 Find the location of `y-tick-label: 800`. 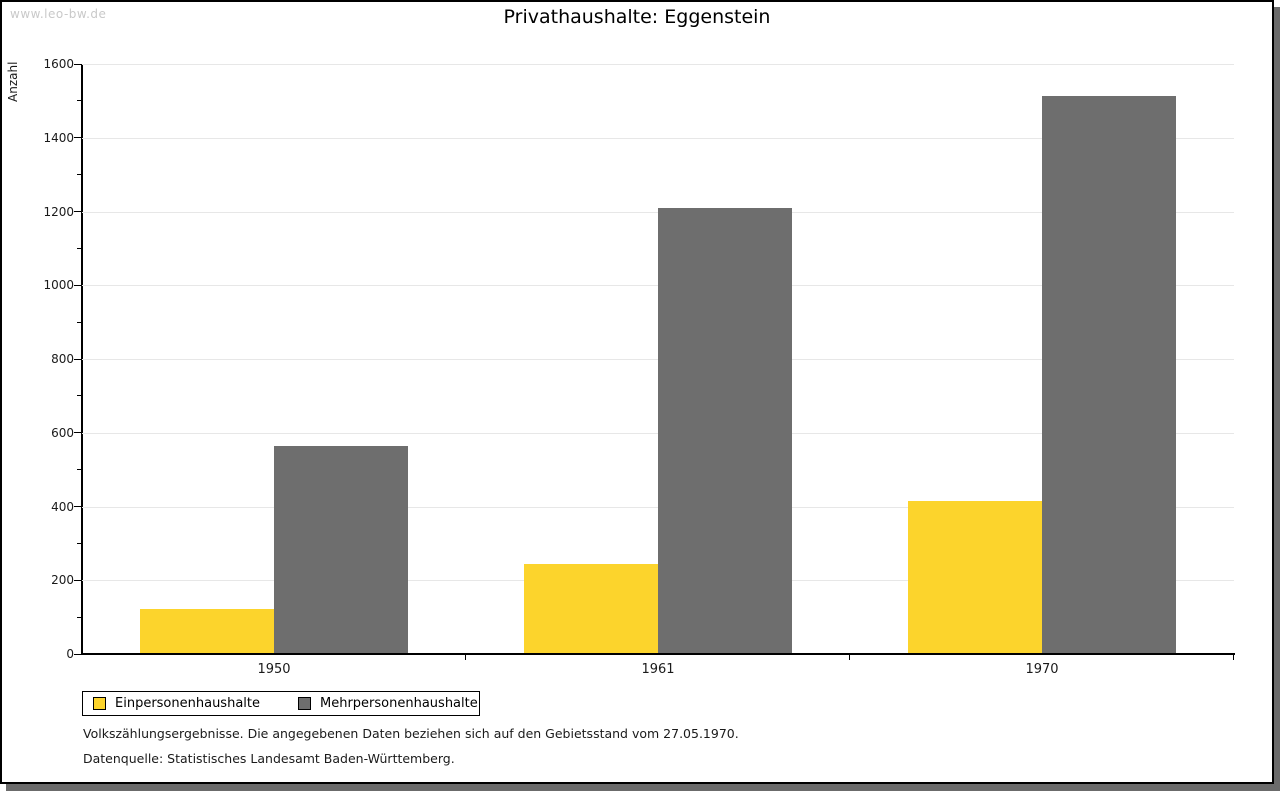

y-tick-label: 800 is located at coordinates (62, 359).